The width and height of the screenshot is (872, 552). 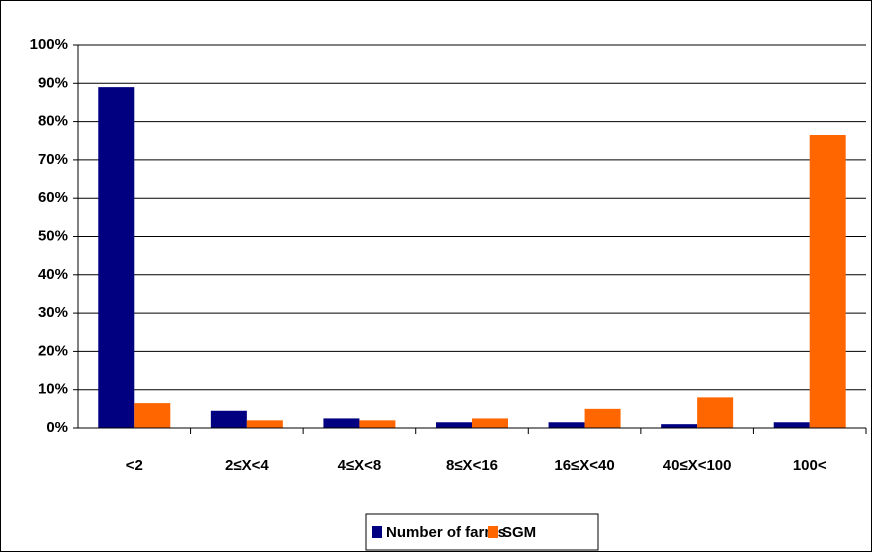 What do you see at coordinates (584, 465) in the screenshot?
I see `x-tick-label: 16≤X<40` at bounding box center [584, 465].